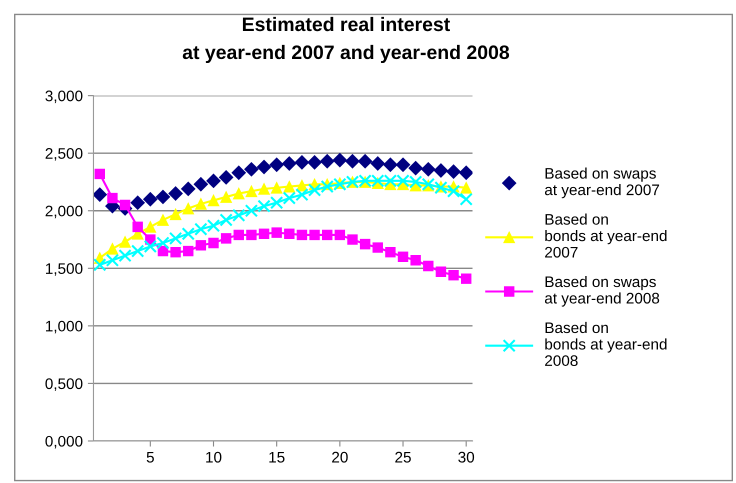  I want to click on chart-title: Estimated real interest at year-end 2007 and year-end 2008, so click(346, 40).